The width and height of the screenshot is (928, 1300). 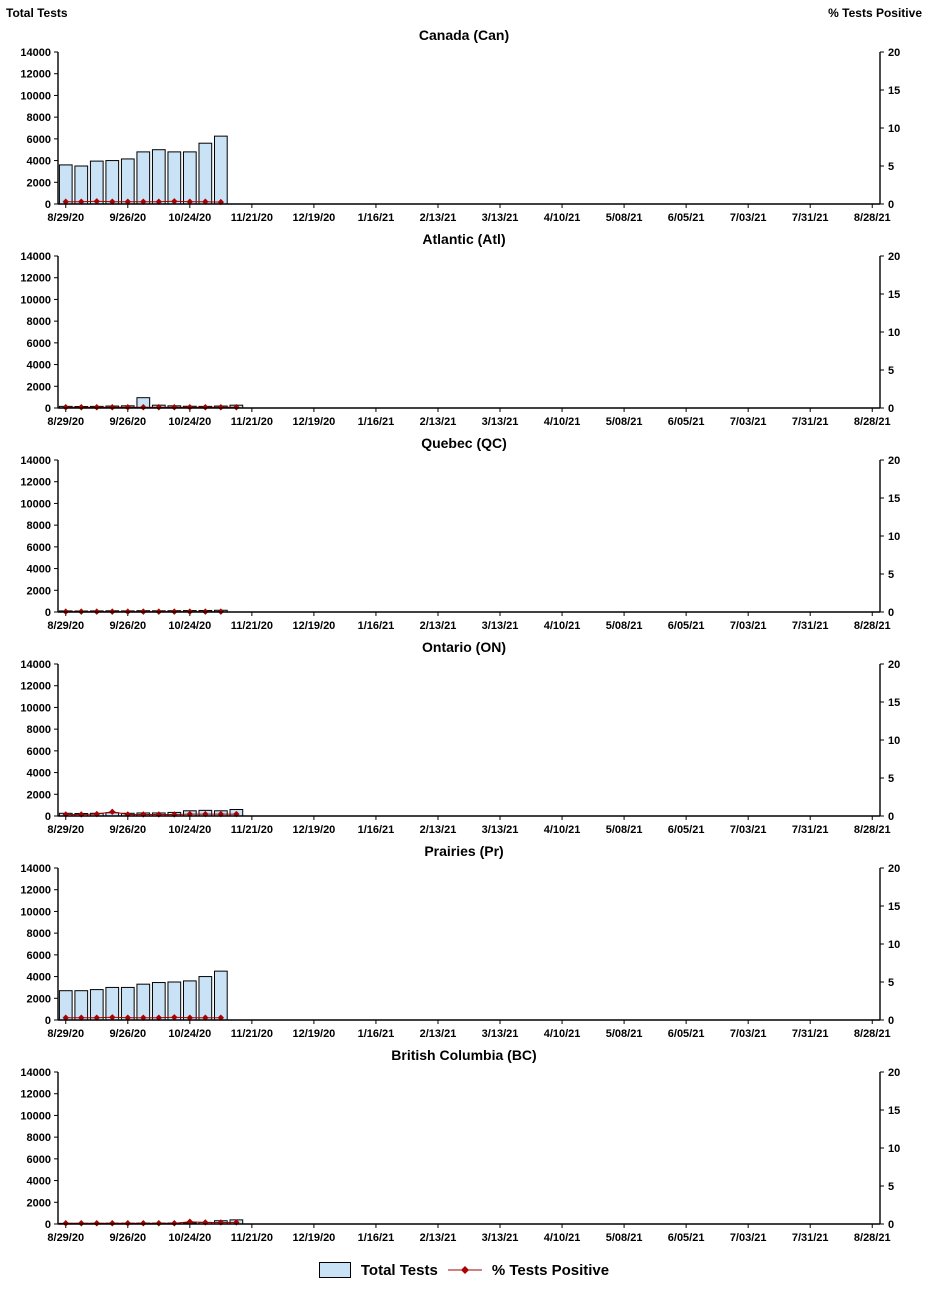 I want to click on right-tick-label: 20, so click(x=894, y=53).